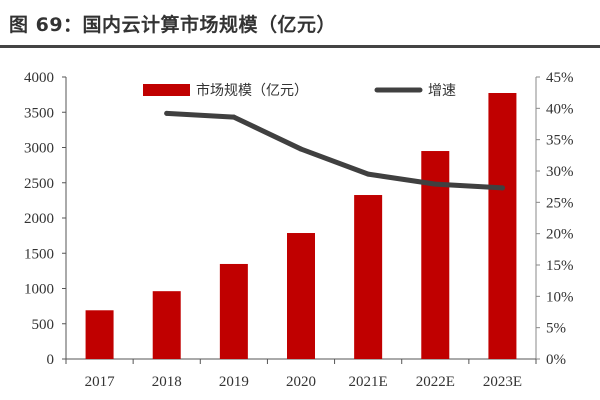 The height and width of the screenshot is (400, 600). Describe the element at coordinates (301, 149) in the screenshot. I see `growth-point-2020` at that location.